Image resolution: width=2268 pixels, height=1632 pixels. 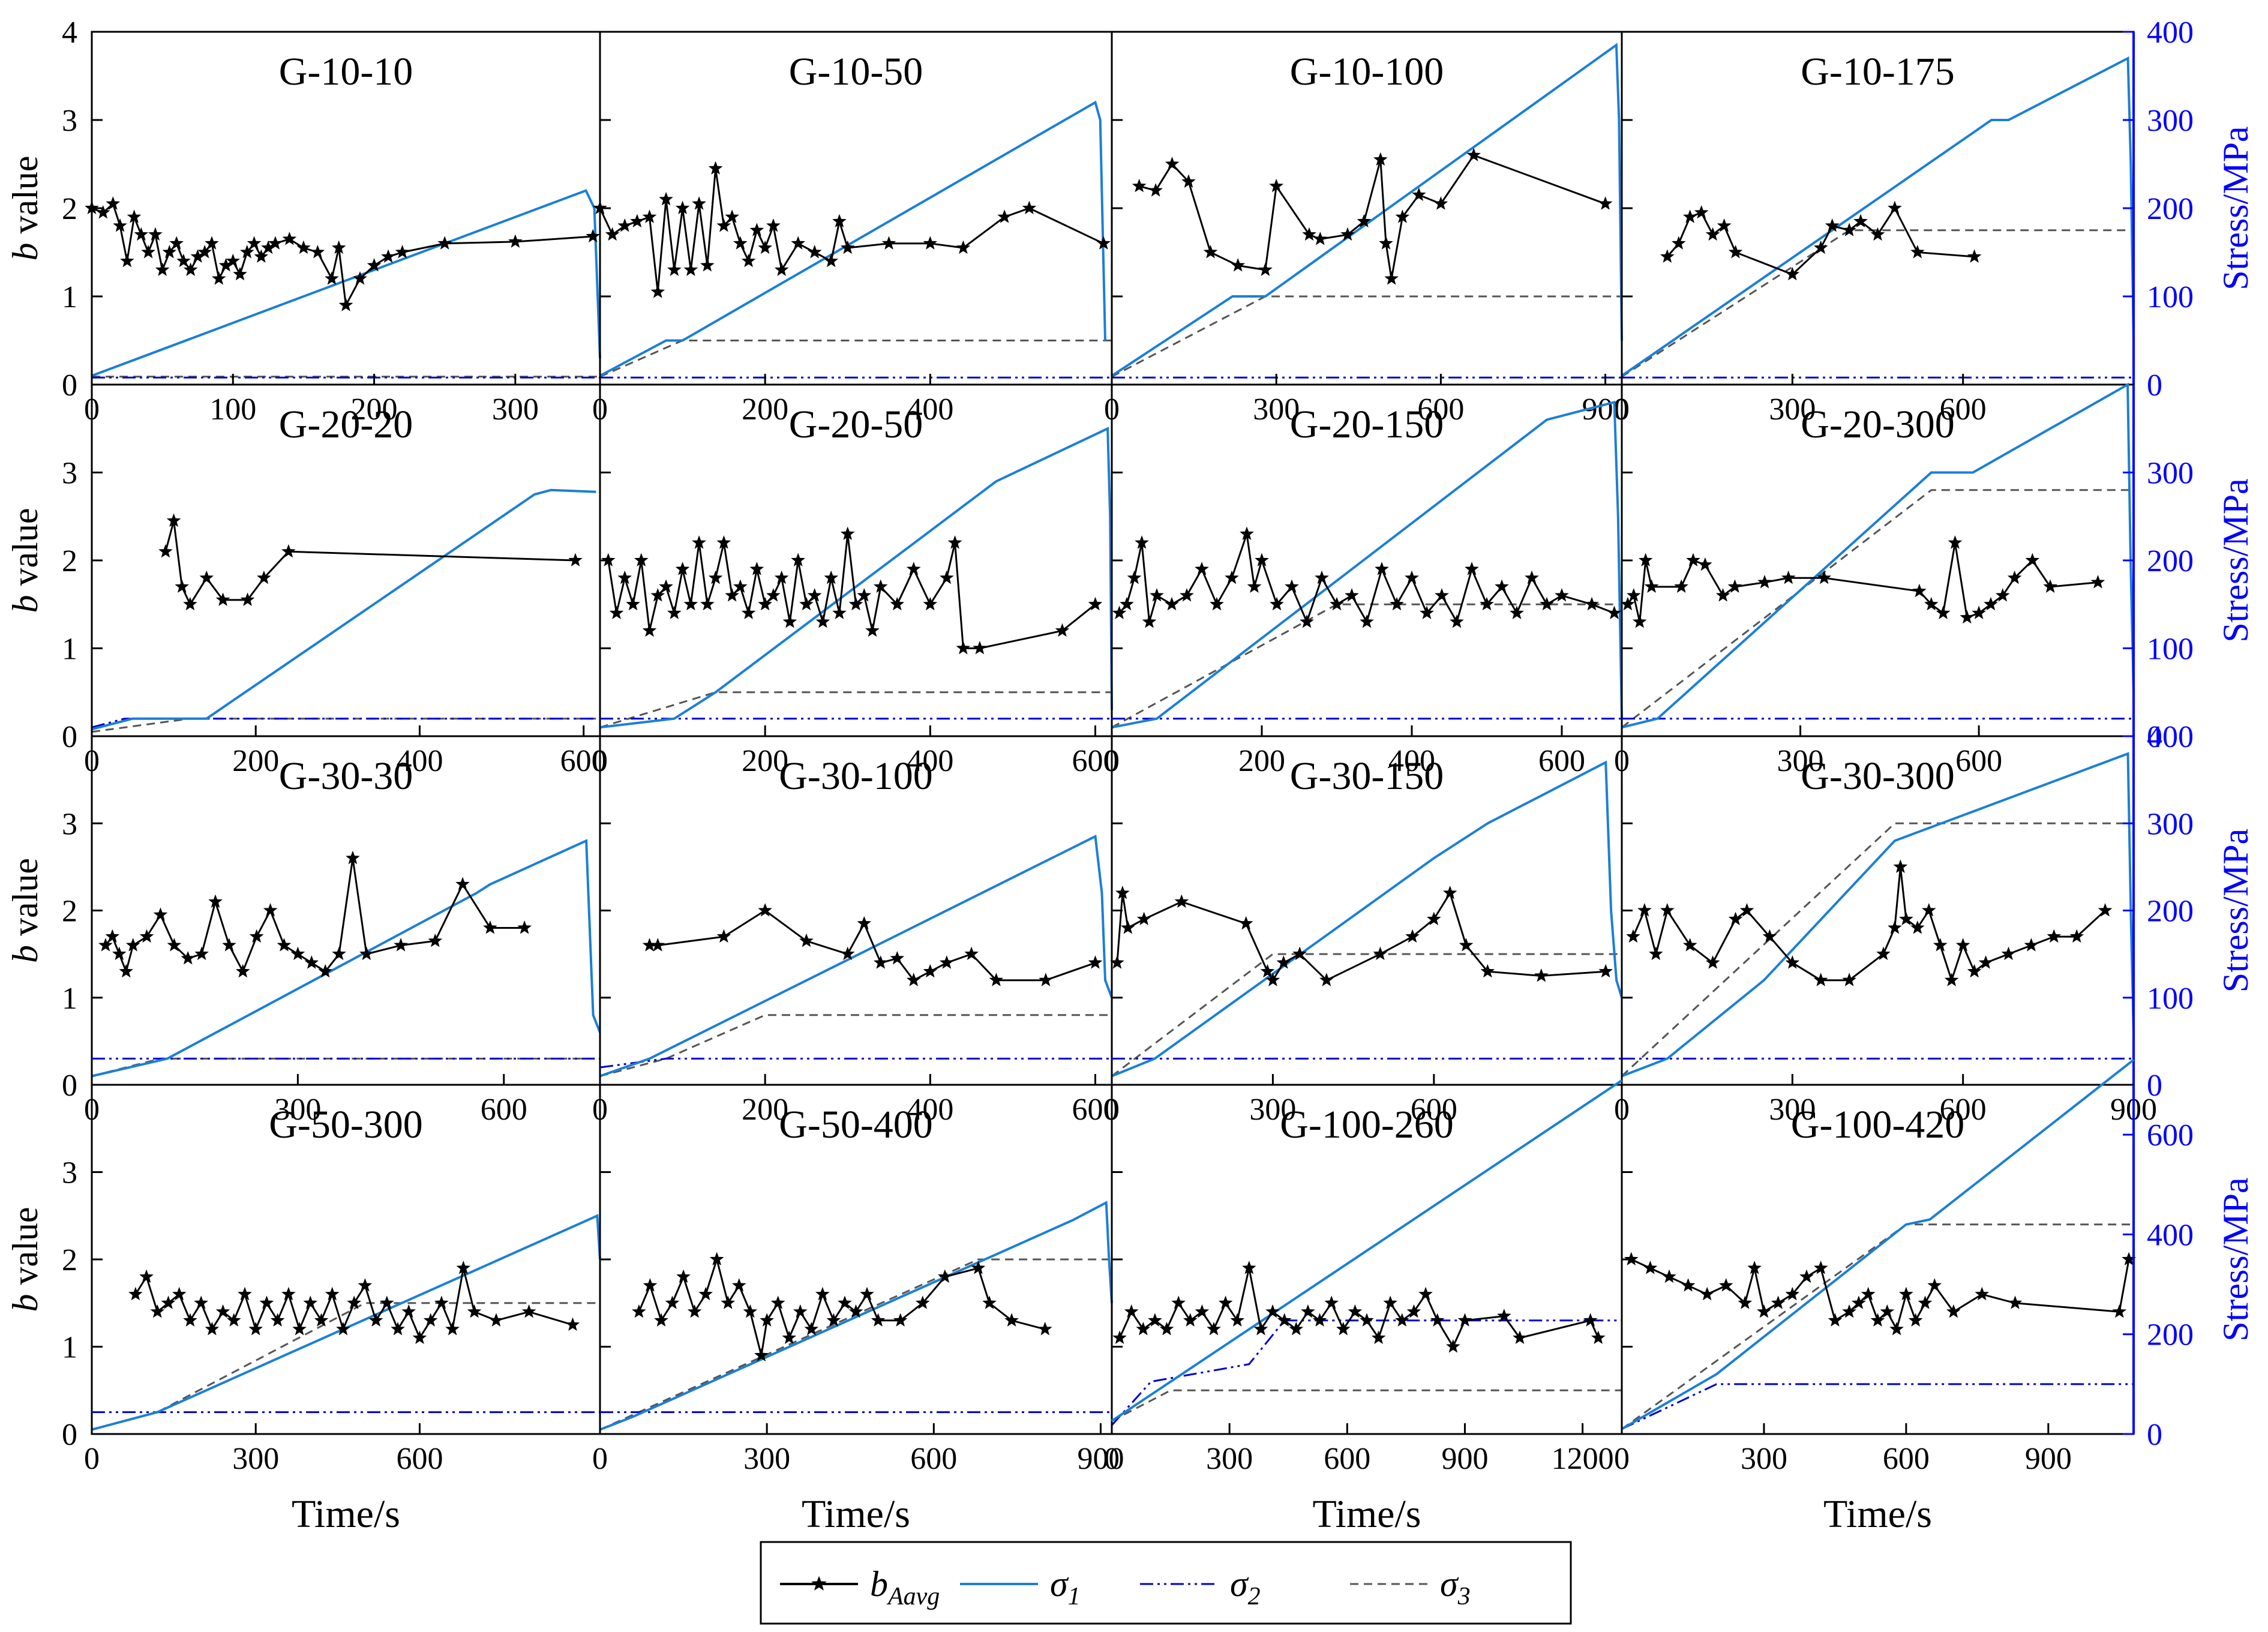 I want to click on panel-title: G-10-10, so click(x=346, y=72).